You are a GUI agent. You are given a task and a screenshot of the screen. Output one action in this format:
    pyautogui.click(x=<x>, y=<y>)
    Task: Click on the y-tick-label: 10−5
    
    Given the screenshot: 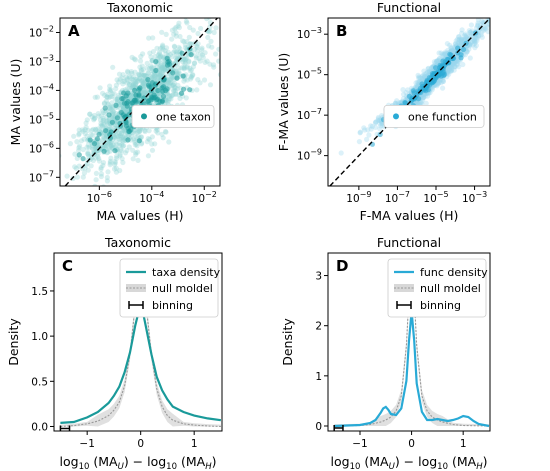 What is the action you would take?
    pyautogui.click(x=41, y=118)
    